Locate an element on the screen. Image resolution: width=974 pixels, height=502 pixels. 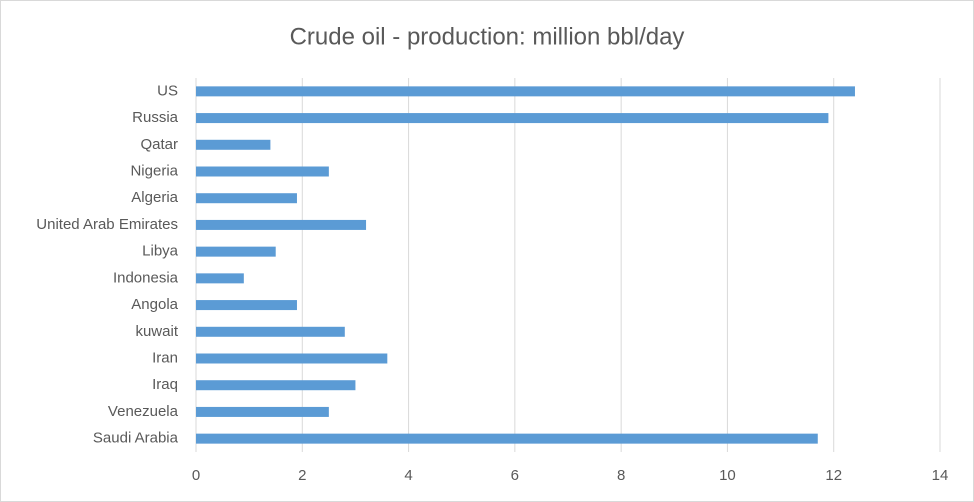
y-tick-label: US is located at coordinates (167, 90).